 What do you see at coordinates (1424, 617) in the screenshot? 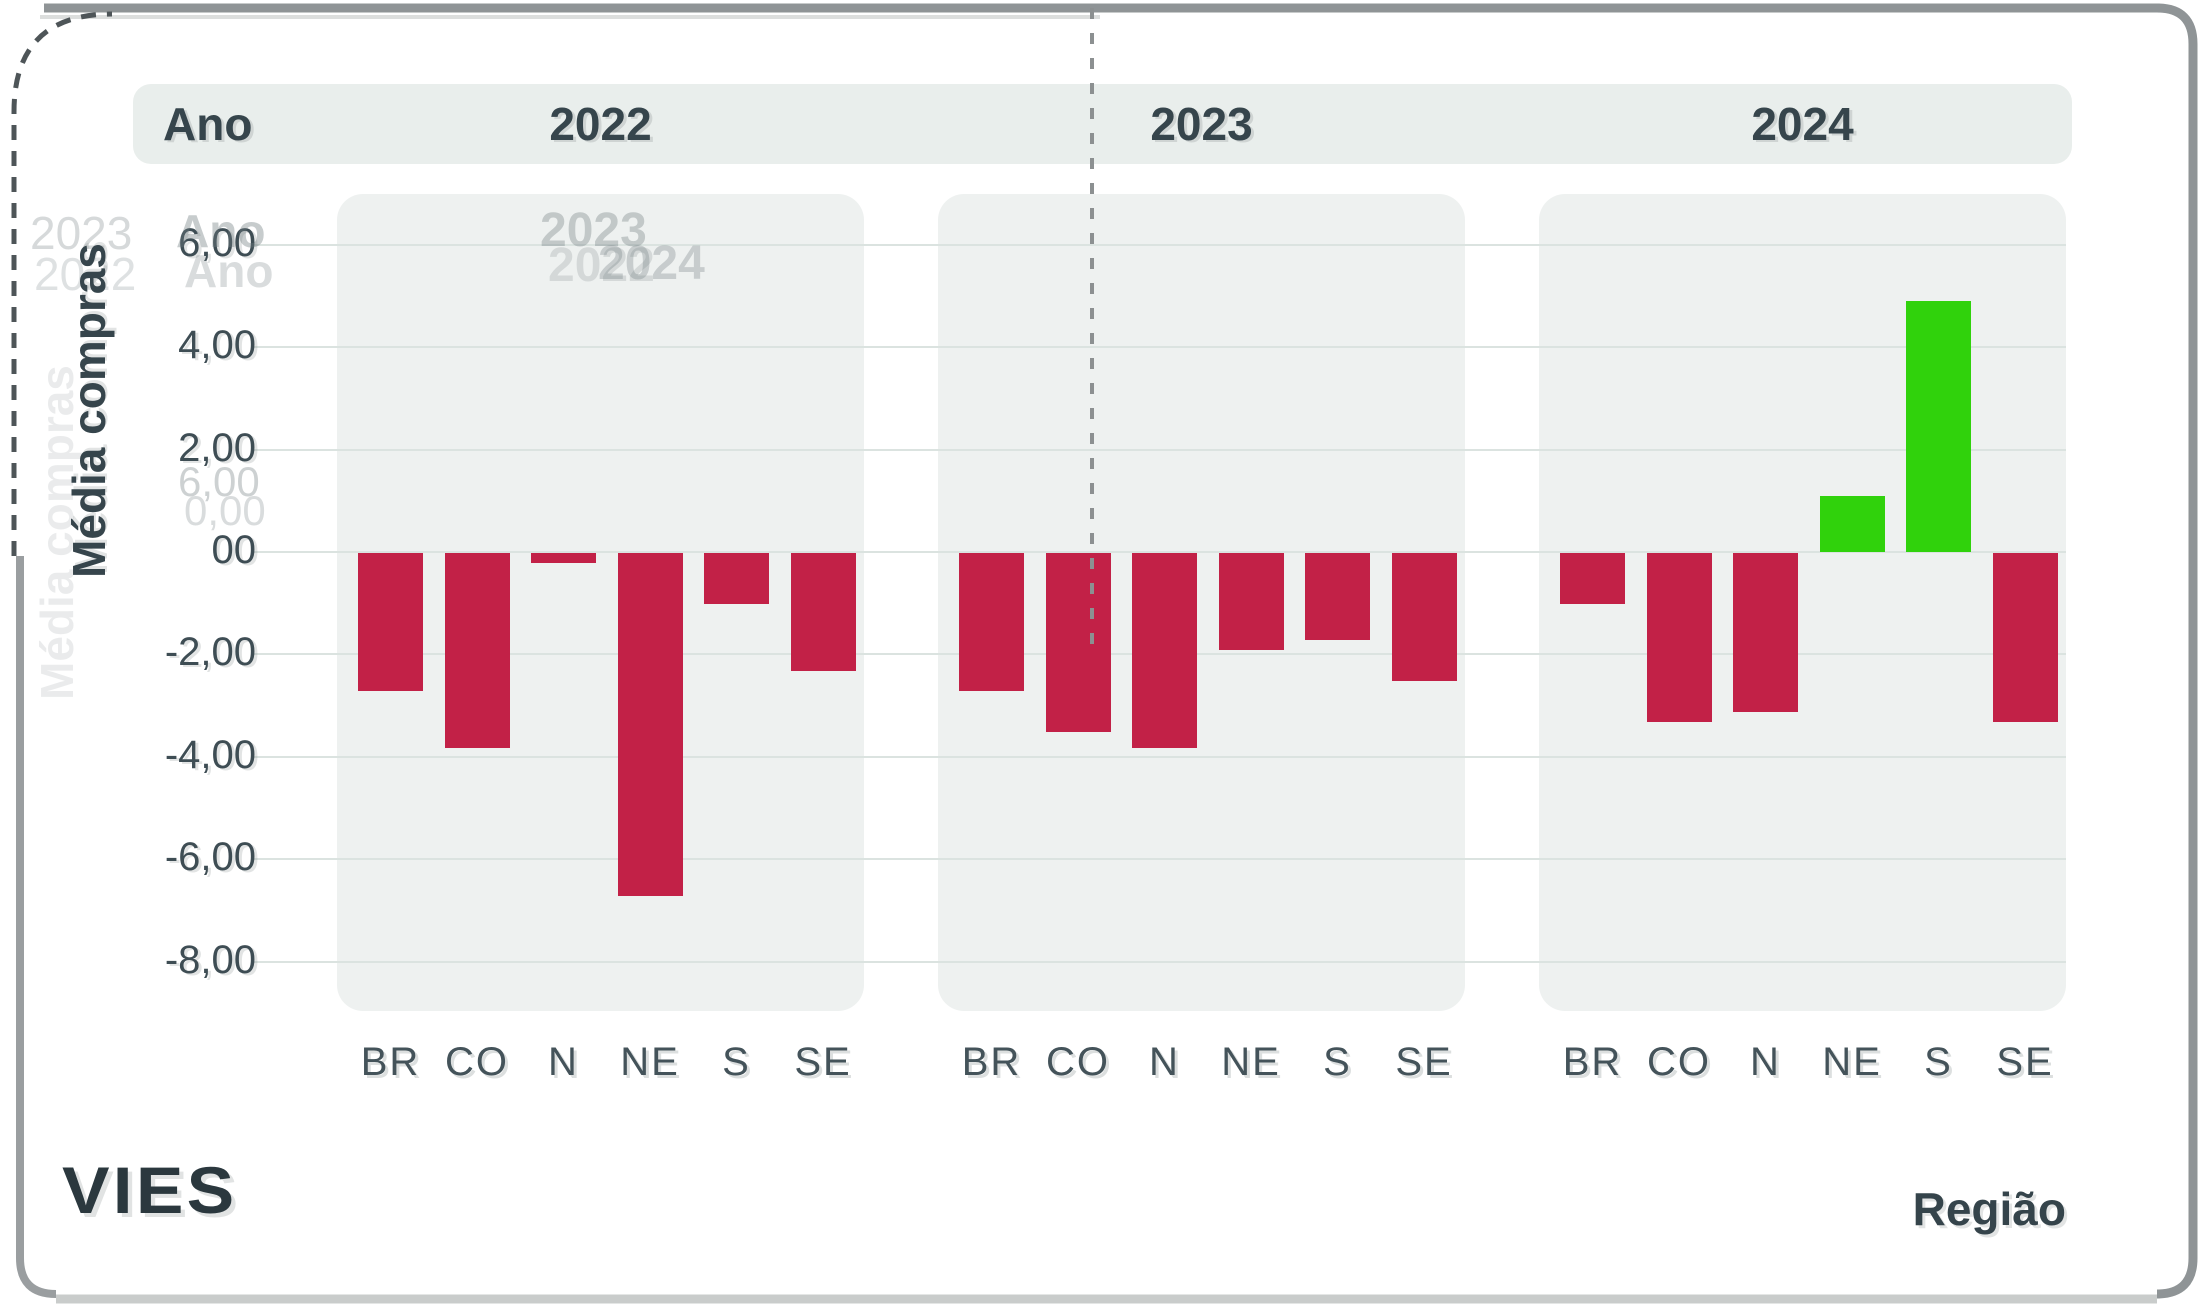
I see `bar-2023-SE` at bounding box center [1424, 617].